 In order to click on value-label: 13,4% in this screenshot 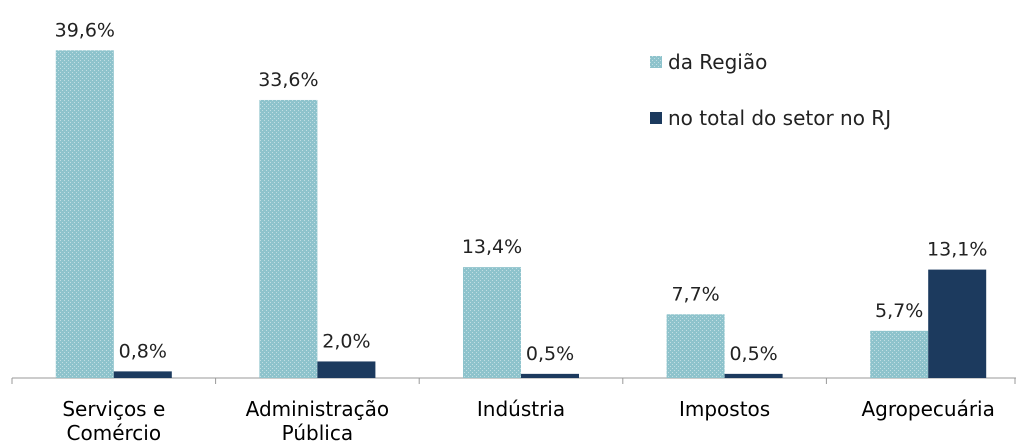, I will do `click(492, 247)`.